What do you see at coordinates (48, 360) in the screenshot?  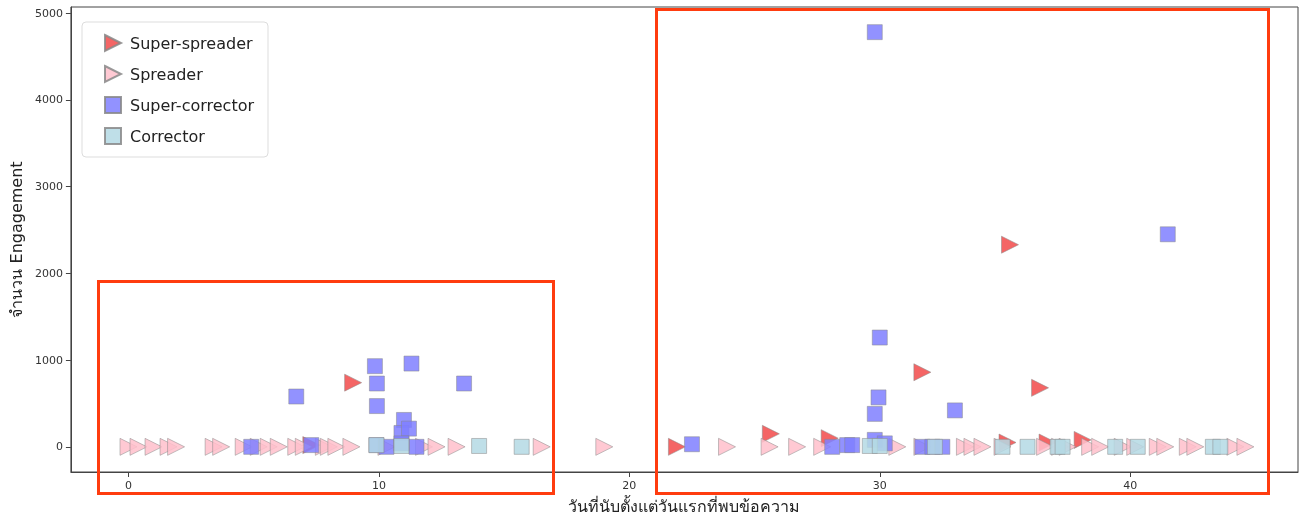 I see `y-tick-label: 1000` at bounding box center [48, 360].